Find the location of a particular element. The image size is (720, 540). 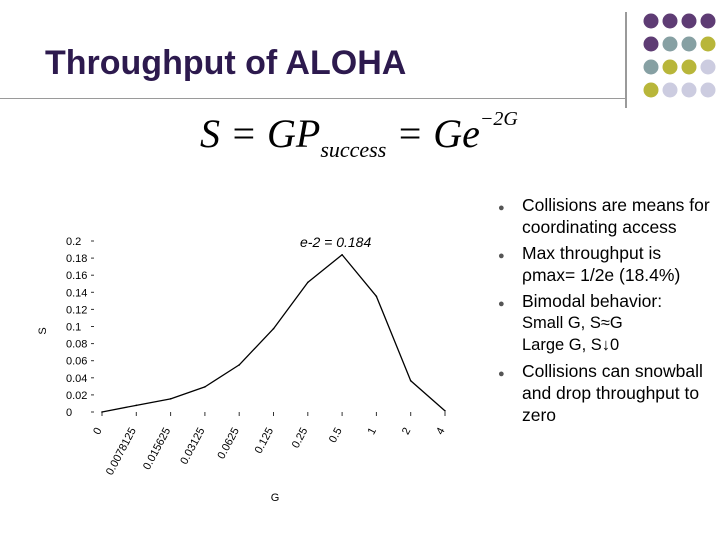

y-tick-label: 0.16 is located at coordinates (76, 276).